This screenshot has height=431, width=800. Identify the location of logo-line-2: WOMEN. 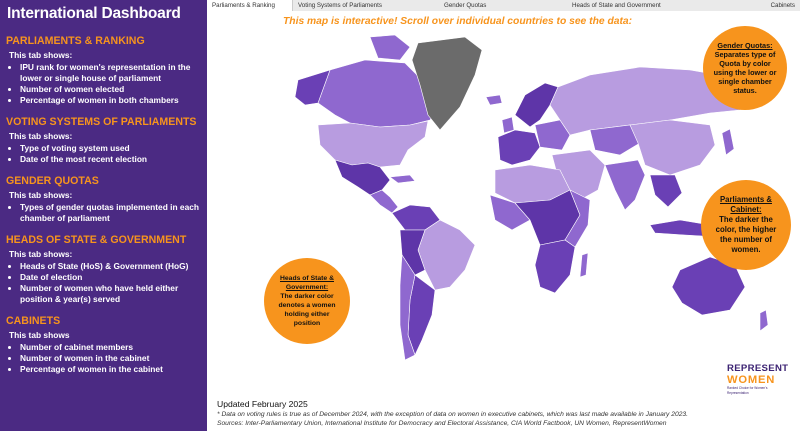
(751, 380).